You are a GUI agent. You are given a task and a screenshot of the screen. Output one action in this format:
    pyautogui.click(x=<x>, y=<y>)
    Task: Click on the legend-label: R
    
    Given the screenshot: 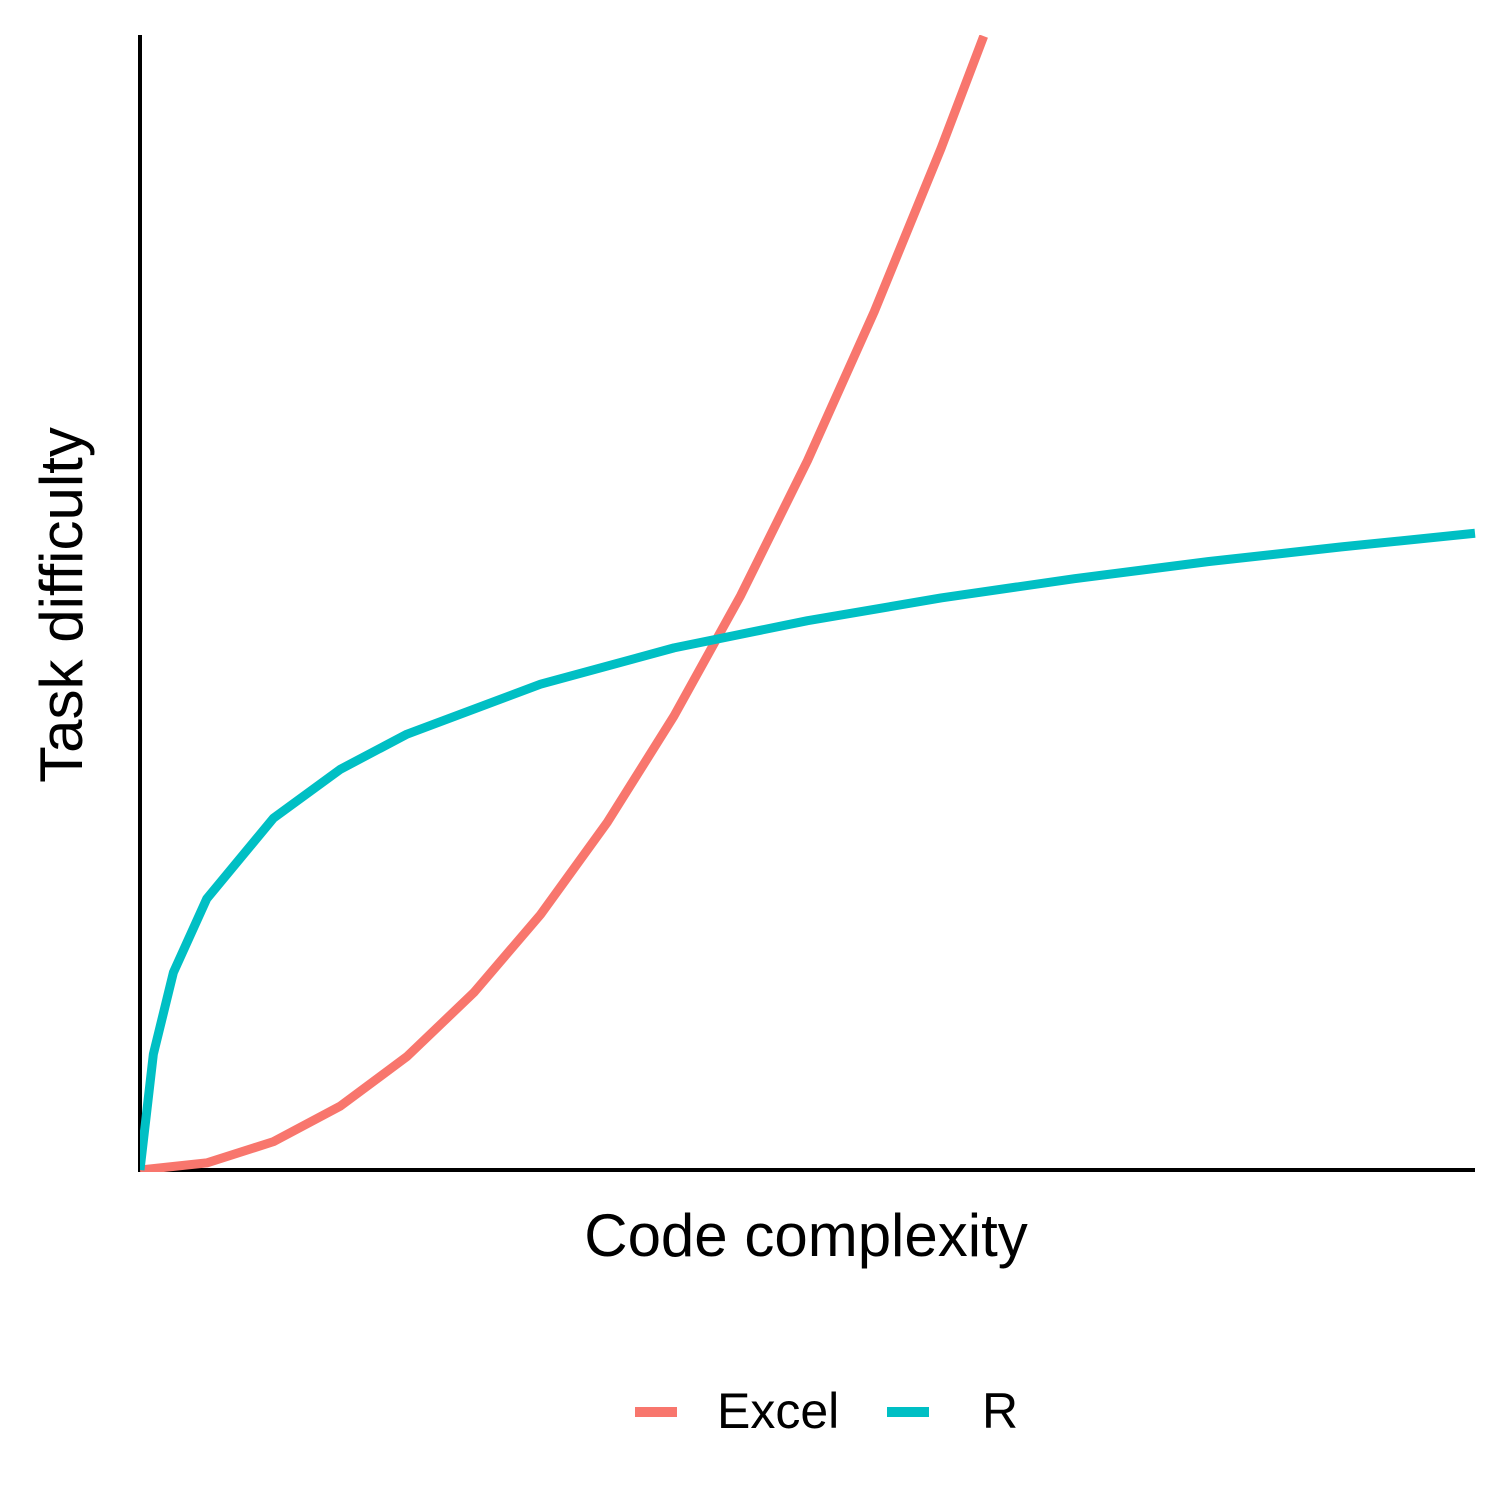 What is the action you would take?
    pyautogui.click(x=1000, y=1411)
    